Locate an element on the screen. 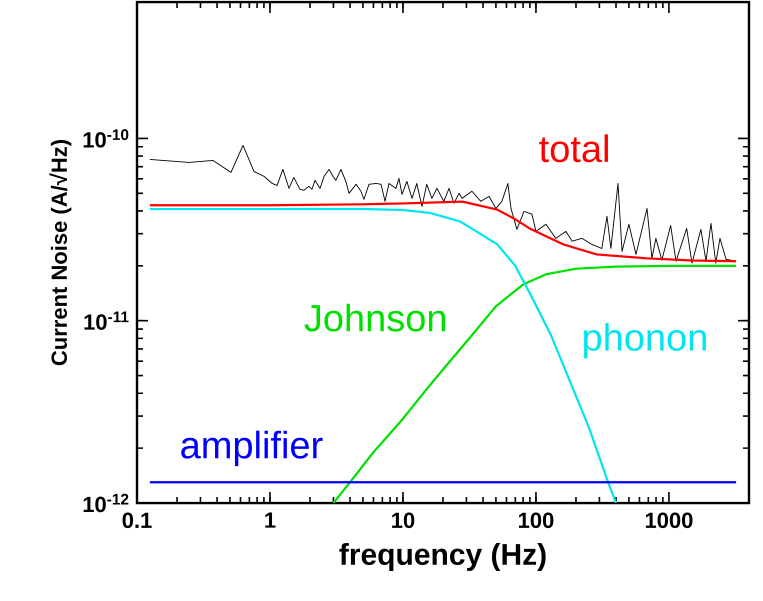 This screenshot has height=601, width=763. y-tick-label: 10$^{-11}$ is located at coordinates (106, 321).